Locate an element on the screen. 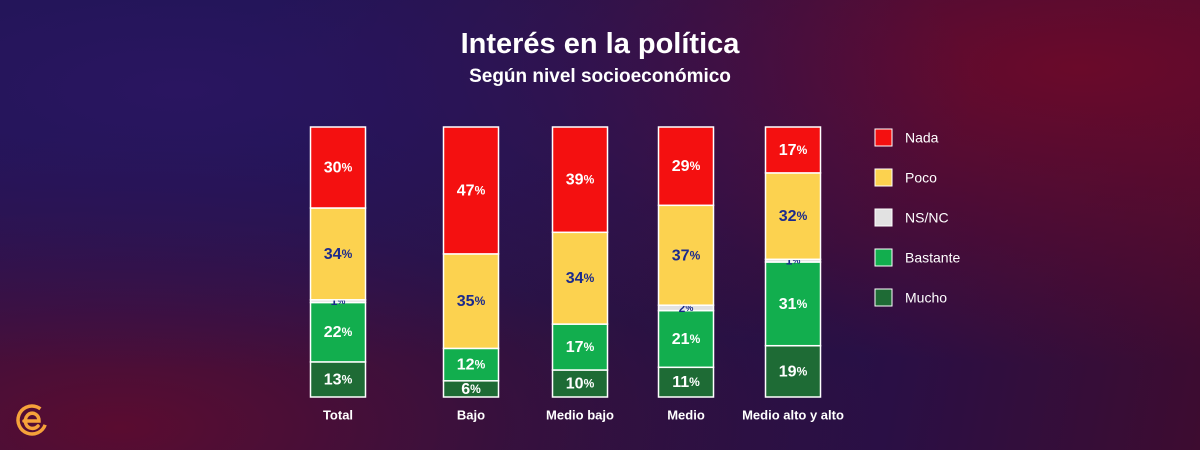  bar-stack: 19% 31% 1% 32% 17% is located at coordinates (793, 262).